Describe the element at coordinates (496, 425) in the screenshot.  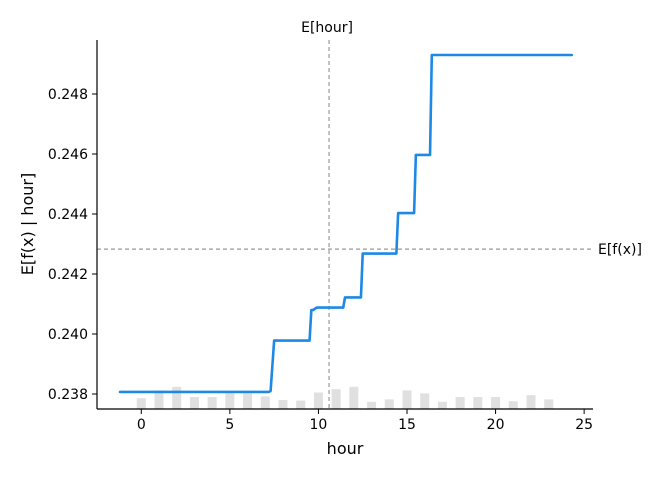
I see `x-tick-label: 20` at that location.